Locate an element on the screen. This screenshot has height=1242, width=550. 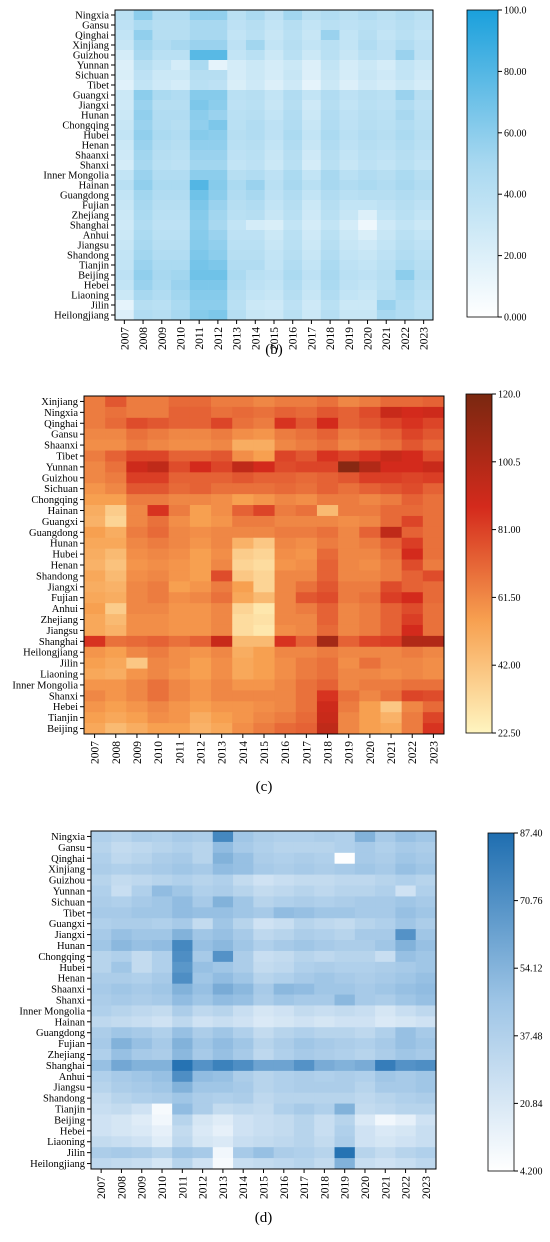
y-tick-label: Anhui is located at coordinates (72, 1077).